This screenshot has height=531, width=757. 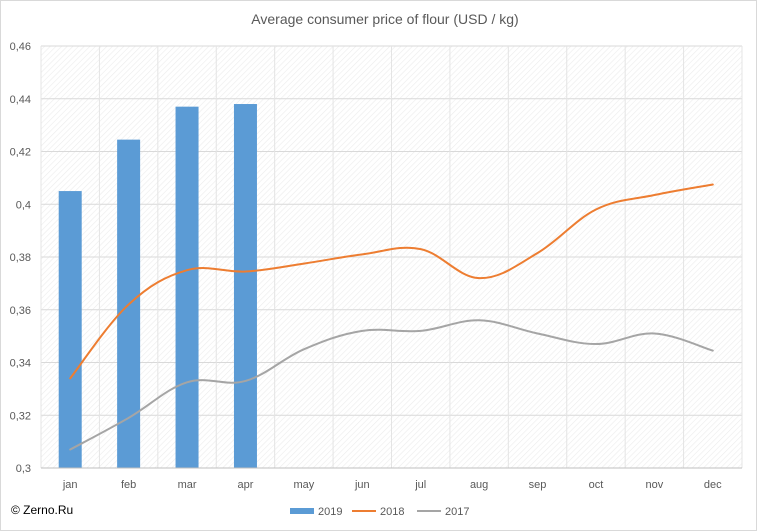 I want to click on legend-label-2017: 2017, so click(x=457, y=512).